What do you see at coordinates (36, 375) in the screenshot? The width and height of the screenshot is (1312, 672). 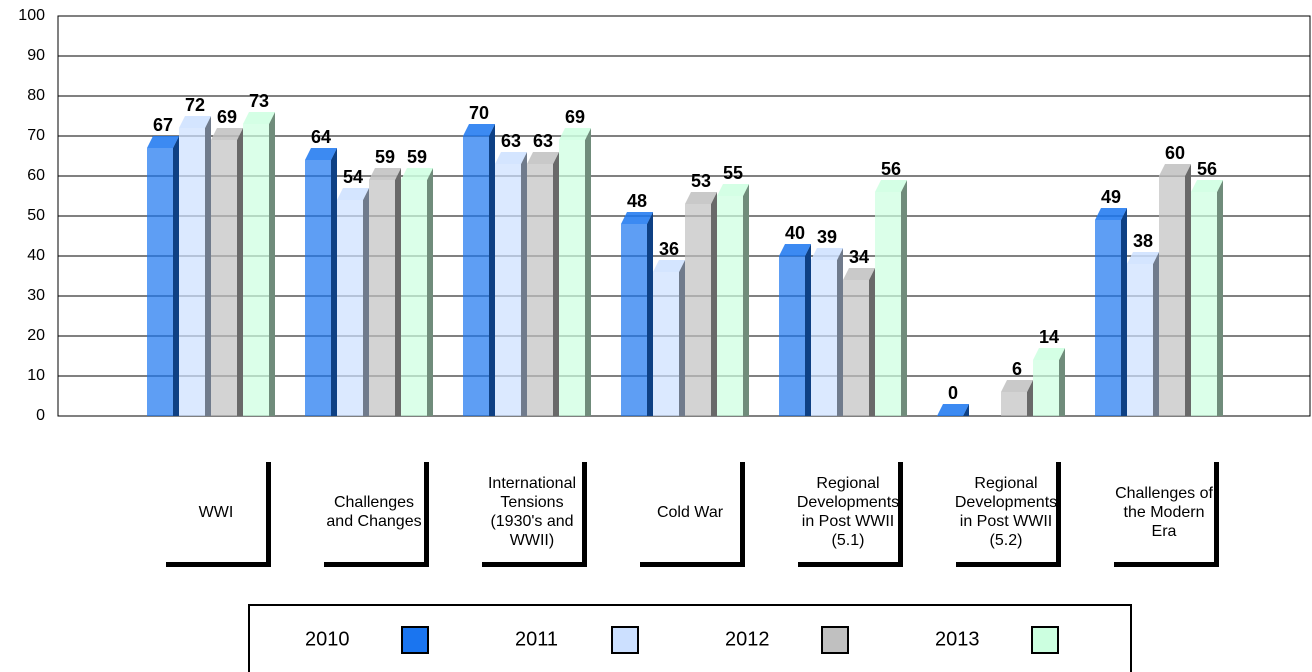 I see `y-tick-label: 10` at bounding box center [36, 375].